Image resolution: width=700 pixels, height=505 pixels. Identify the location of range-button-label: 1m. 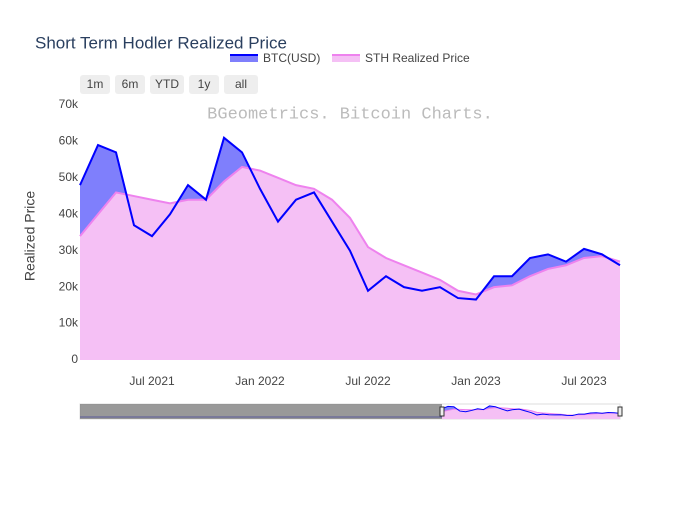
(95, 84).